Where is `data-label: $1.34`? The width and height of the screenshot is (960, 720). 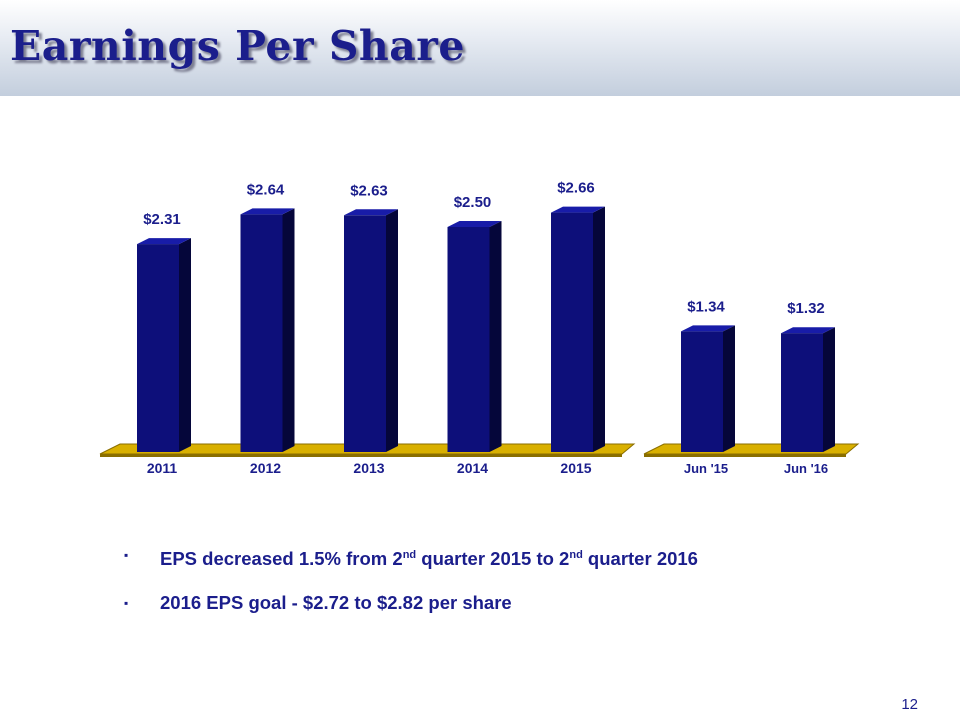
data-label: $1.34 is located at coordinates (706, 306).